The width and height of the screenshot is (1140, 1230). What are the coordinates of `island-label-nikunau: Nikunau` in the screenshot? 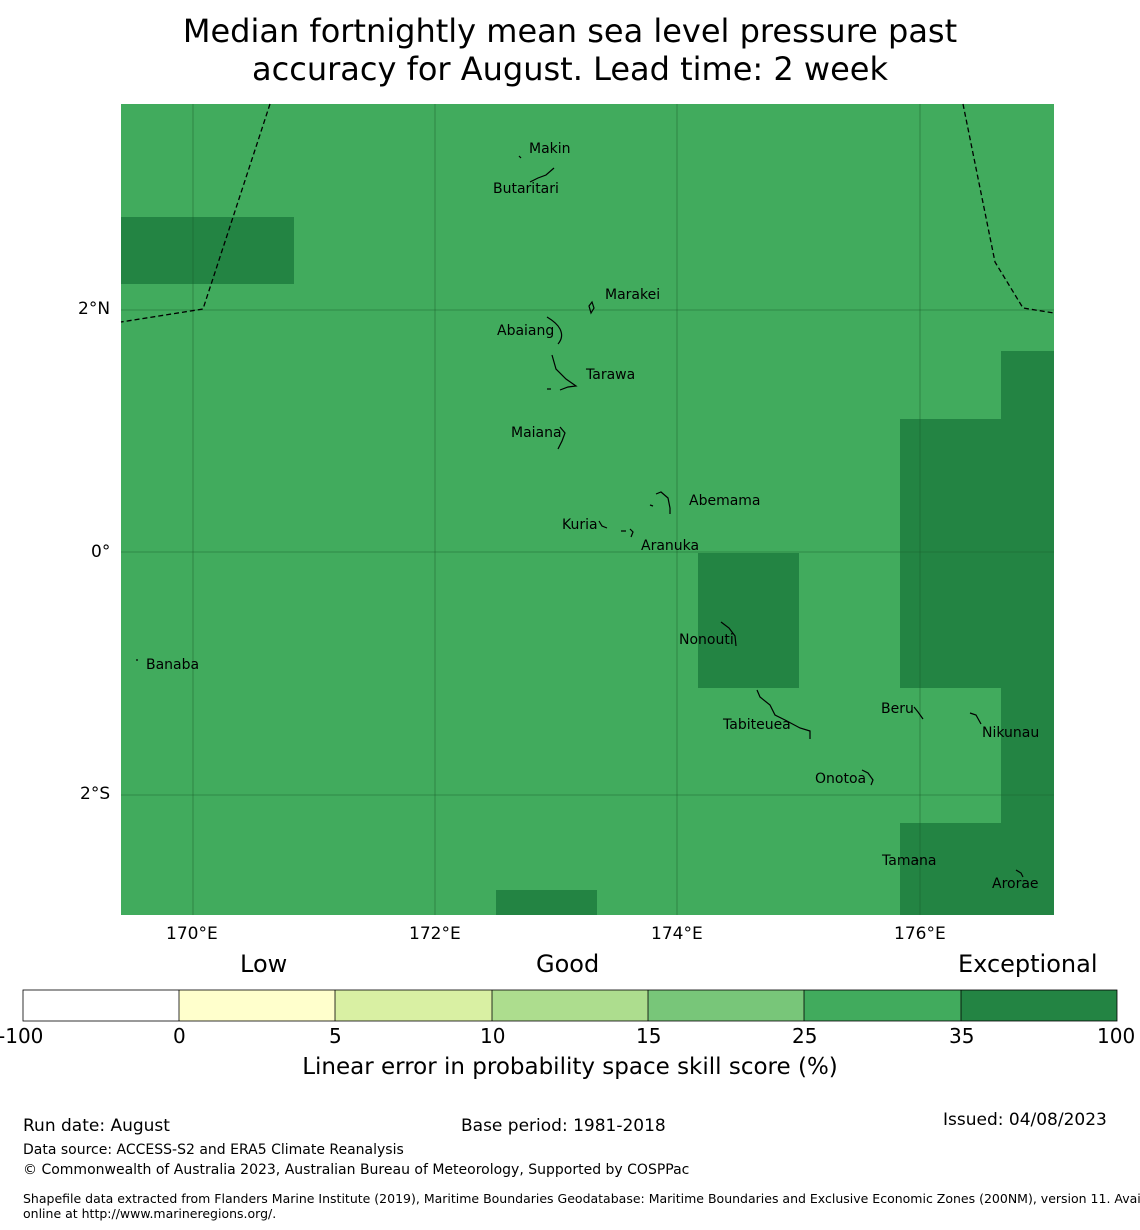 It's located at (1011, 733).